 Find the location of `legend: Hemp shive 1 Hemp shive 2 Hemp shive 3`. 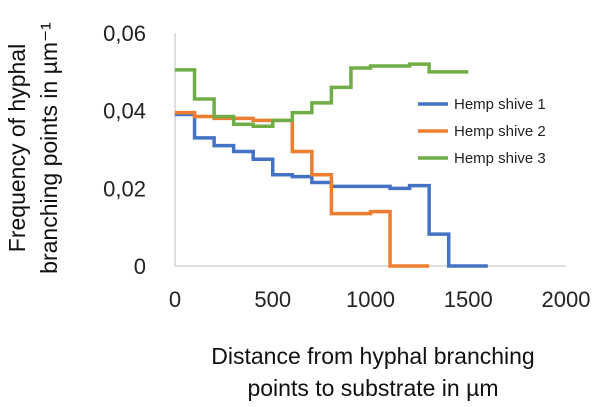

legend: Hemp shive 1 Hemp shive 2 Hemp shive 3 is located at coordinates (482, 131).